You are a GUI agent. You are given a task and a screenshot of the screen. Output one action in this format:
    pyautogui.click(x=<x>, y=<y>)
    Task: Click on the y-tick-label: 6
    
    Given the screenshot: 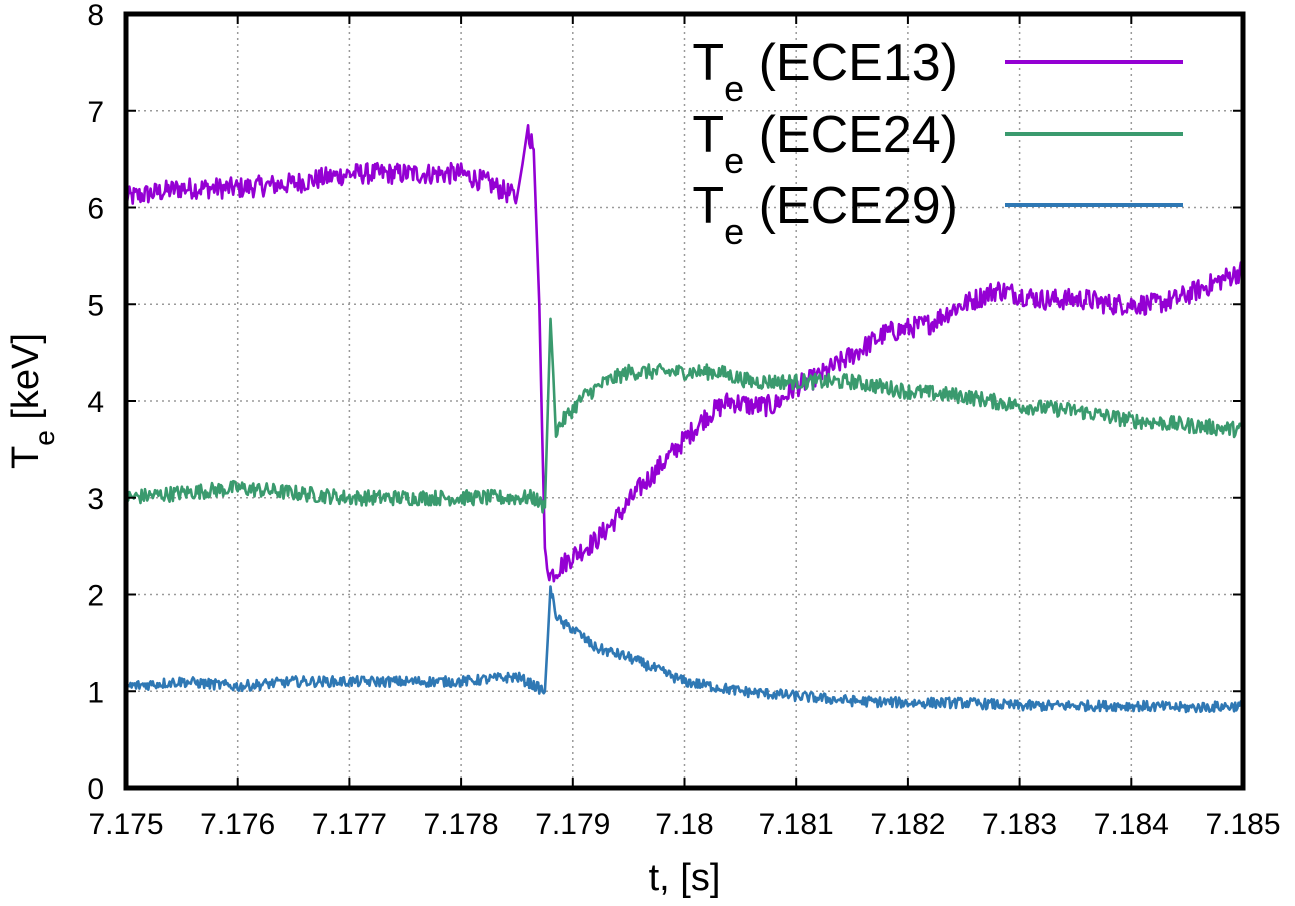 What is the action you would take?
    pyautogui.click(x=95, y=209)
    